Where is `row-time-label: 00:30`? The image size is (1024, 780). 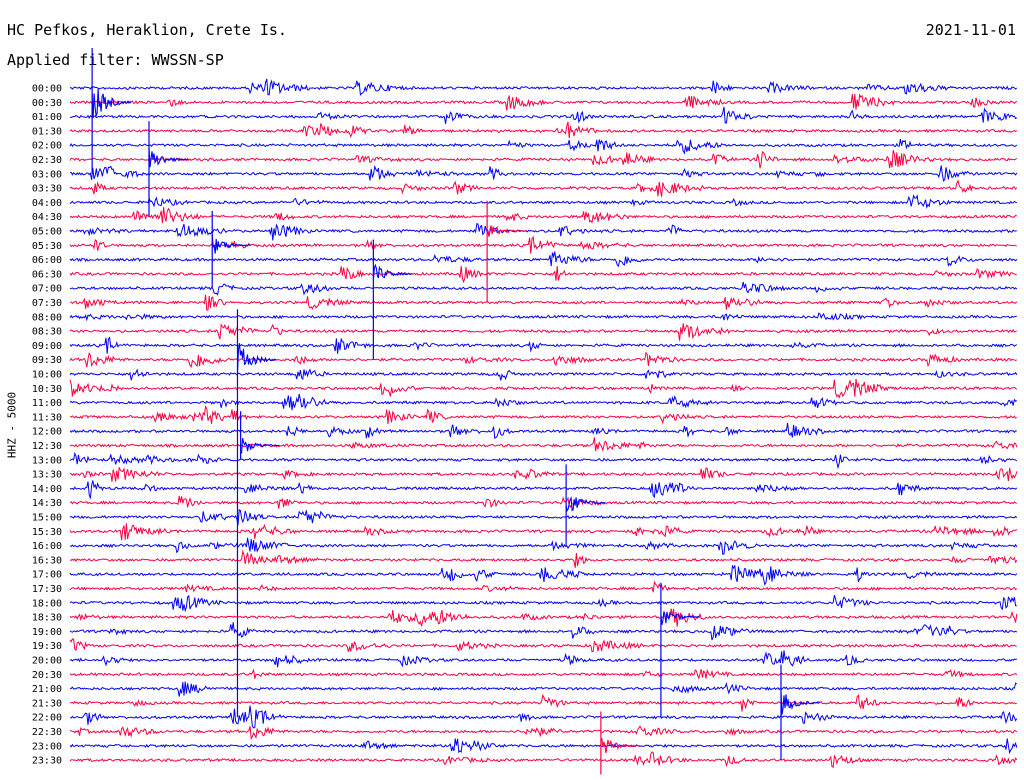
row-time-label: 00:30 is located at coordinates (47, 103).